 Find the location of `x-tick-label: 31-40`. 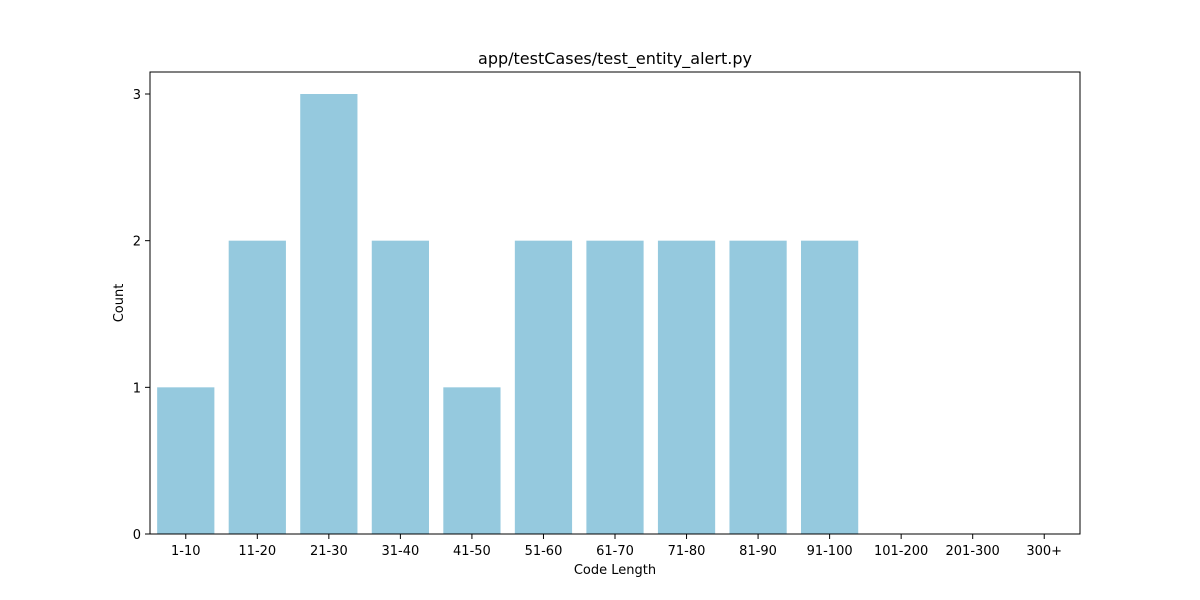

x-tick-label: 31-40 is located at coordinates (400, 551).